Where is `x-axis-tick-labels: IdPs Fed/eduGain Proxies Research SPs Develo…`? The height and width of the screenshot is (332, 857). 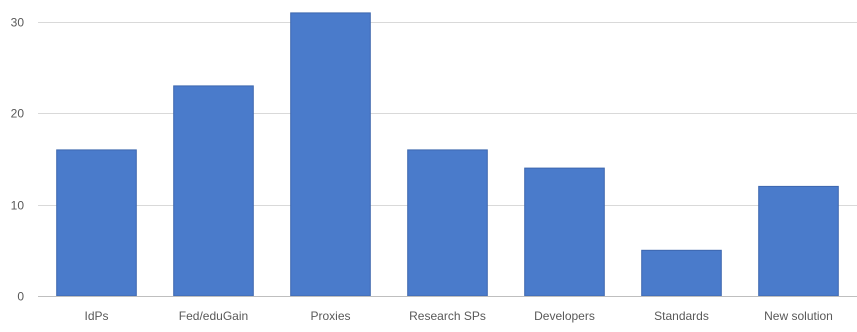 x-axis-tick-labels: IdPs Fed/eduGain Proxies Research SPs Develo… is located at coordinates (458, 316).